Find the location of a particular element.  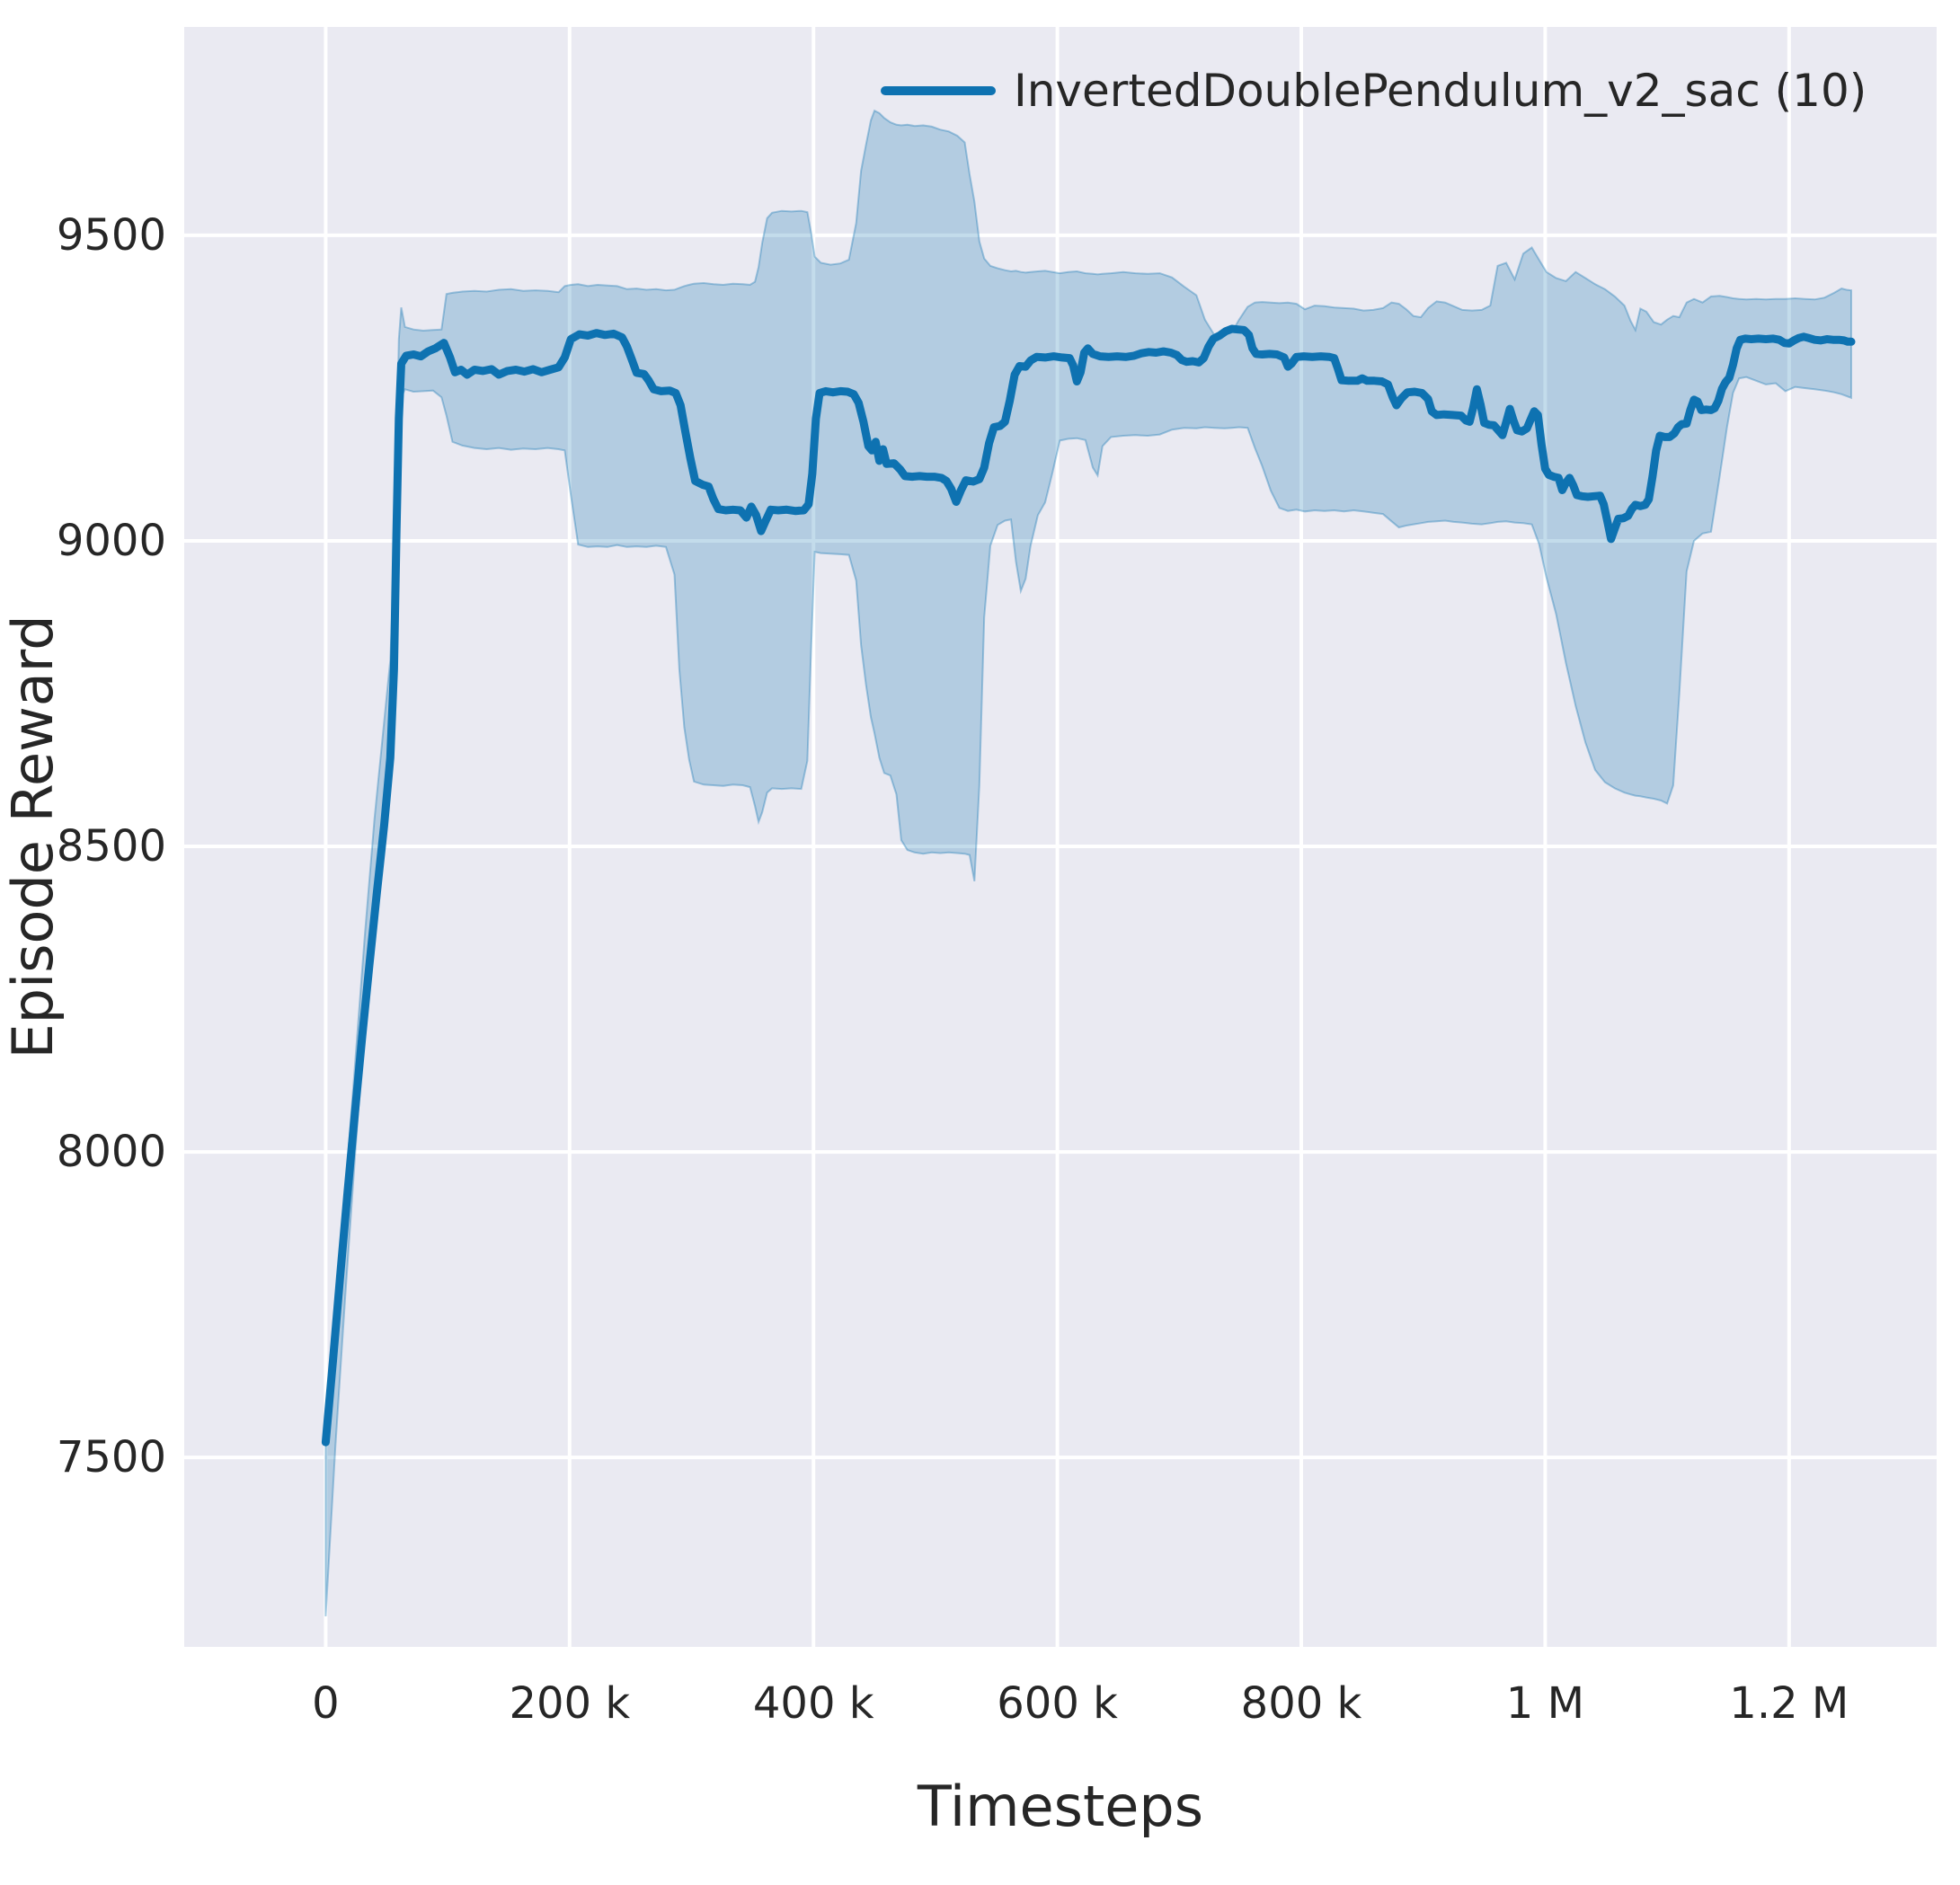

x-tick-label: 0 is located at coordinates (326, 1703).